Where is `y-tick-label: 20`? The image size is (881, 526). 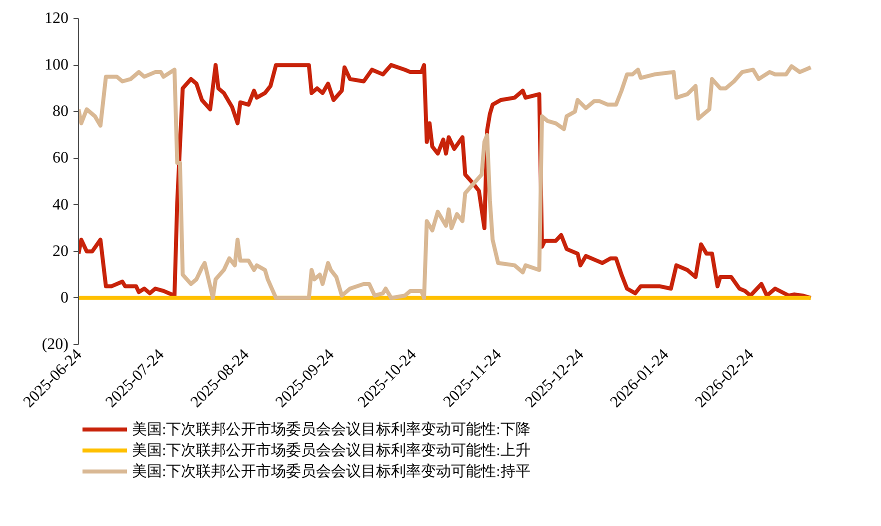
y-tick-label: 20 is located at coordinates (60, 251).